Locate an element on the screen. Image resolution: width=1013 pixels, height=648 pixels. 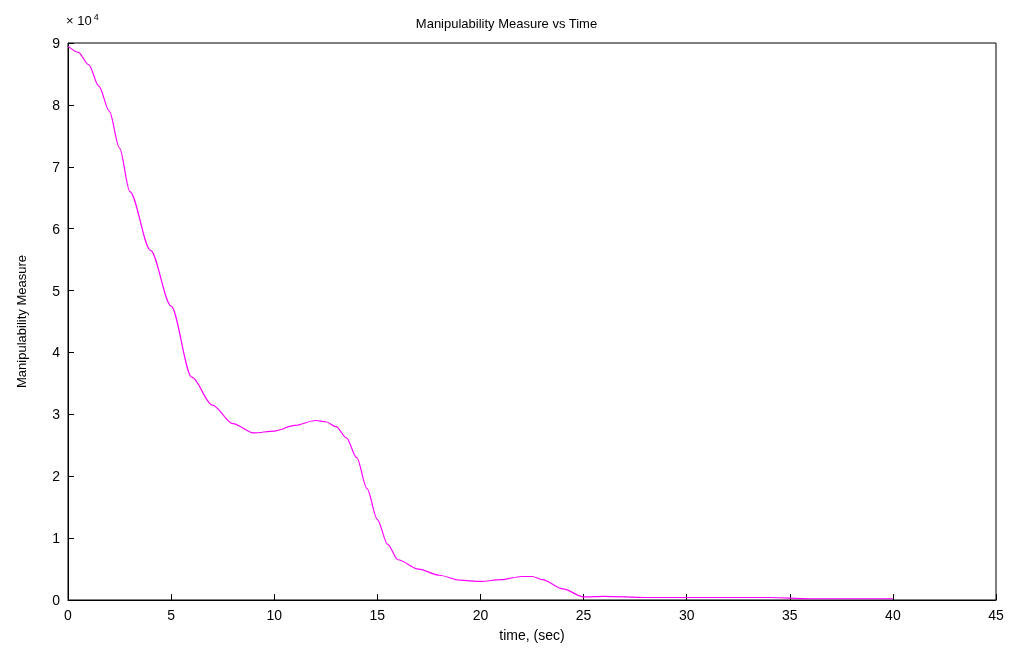
y-tick-label: 2 is located at coordinates (56, 476).